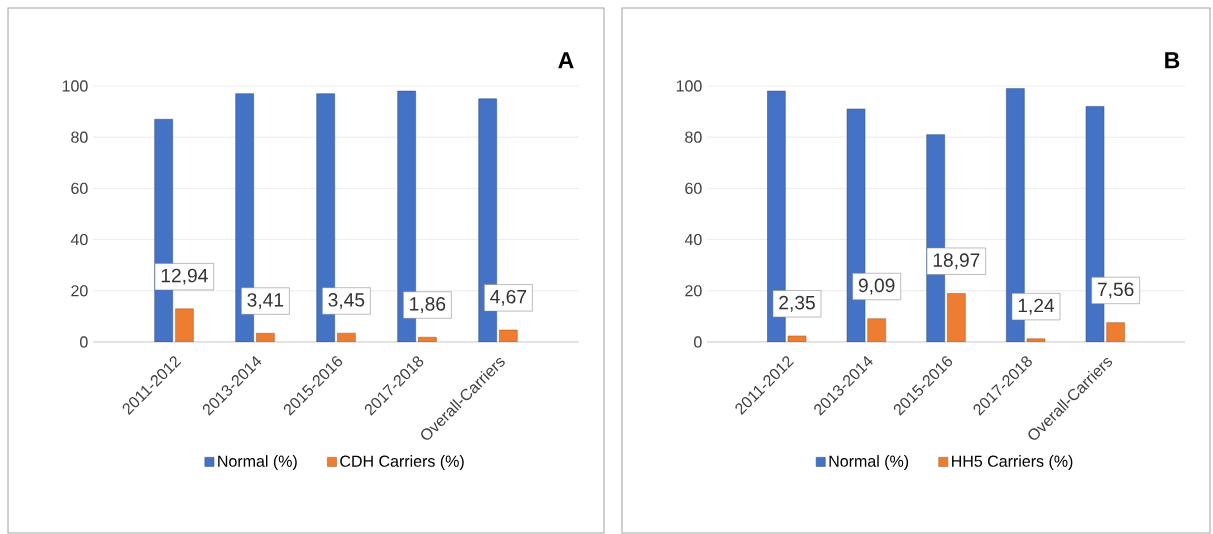  Describe the element at coordinates (566, 60) in the screenshot. I see `chart-title: A` at that location.